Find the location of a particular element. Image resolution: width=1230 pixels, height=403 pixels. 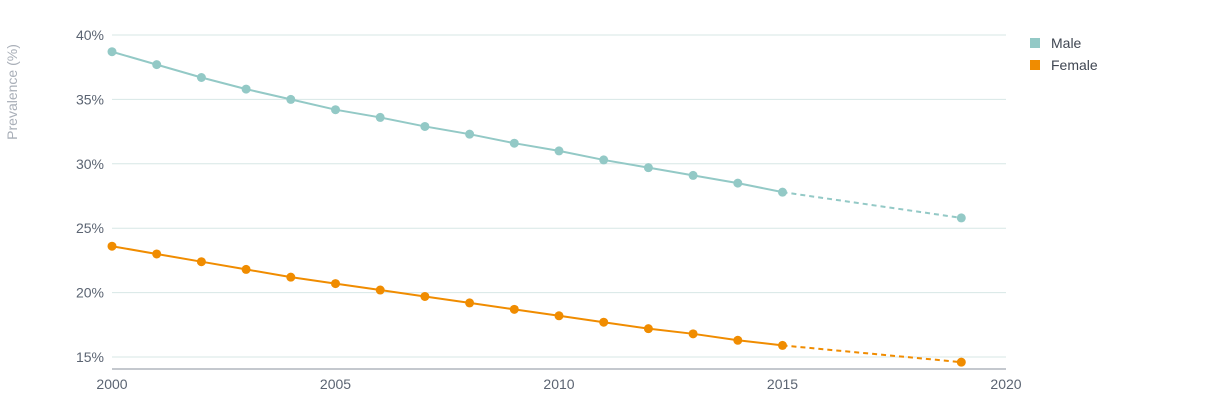

y-tick-label: 35% is located at coordinates (90, 99).